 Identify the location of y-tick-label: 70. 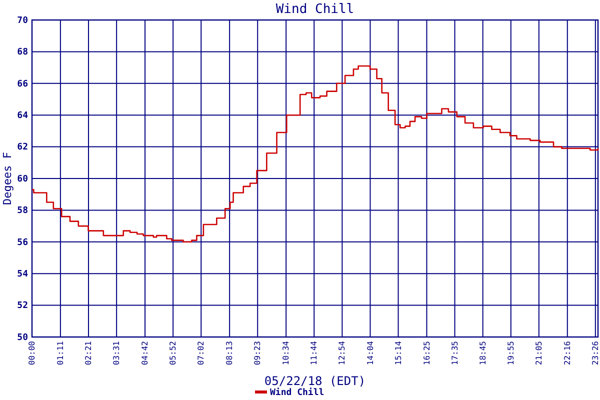
(22, 21).